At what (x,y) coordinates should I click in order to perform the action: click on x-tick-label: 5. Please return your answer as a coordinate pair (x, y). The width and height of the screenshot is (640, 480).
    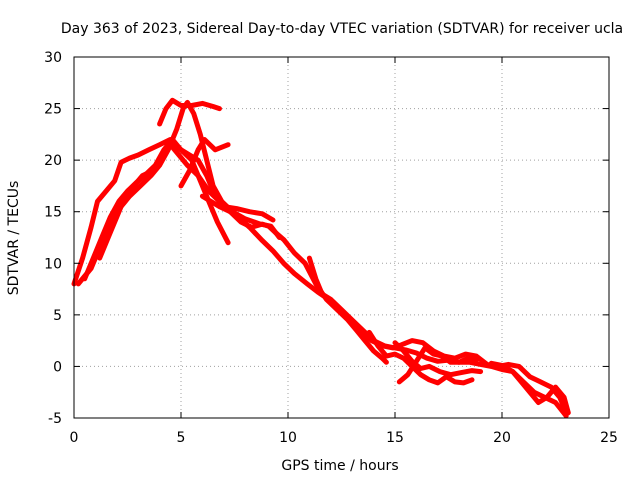
    Looking at the image, I should click on (181, 438).